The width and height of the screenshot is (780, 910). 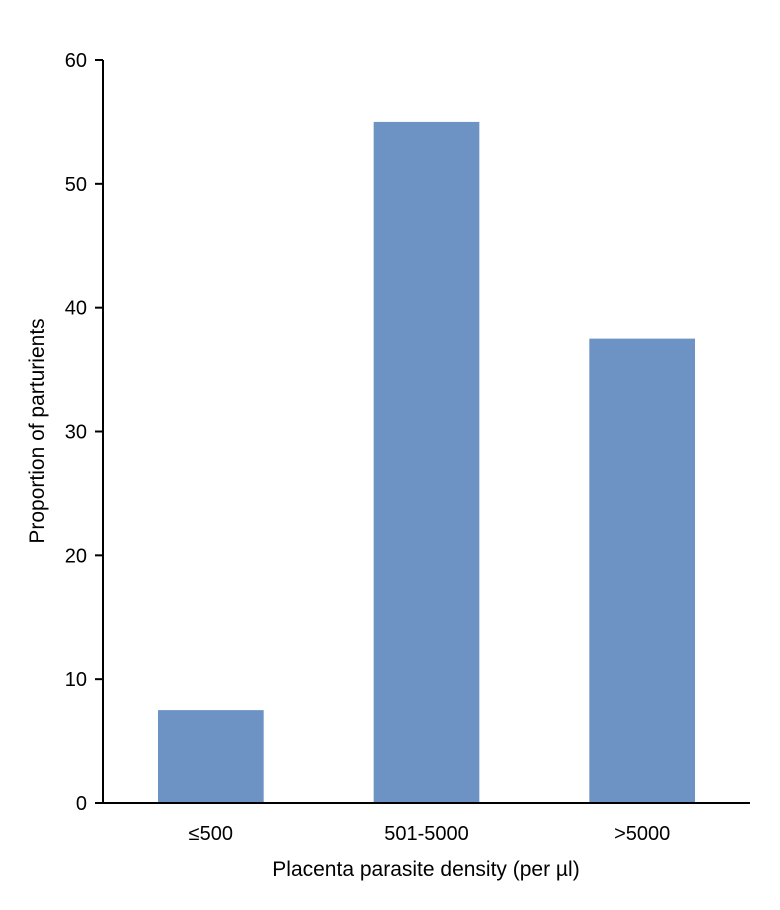 What do you see at coordinates (211, 834) in the screenshot?
I see `x-tick-label: ≤500` at bounding box center [211, 834].